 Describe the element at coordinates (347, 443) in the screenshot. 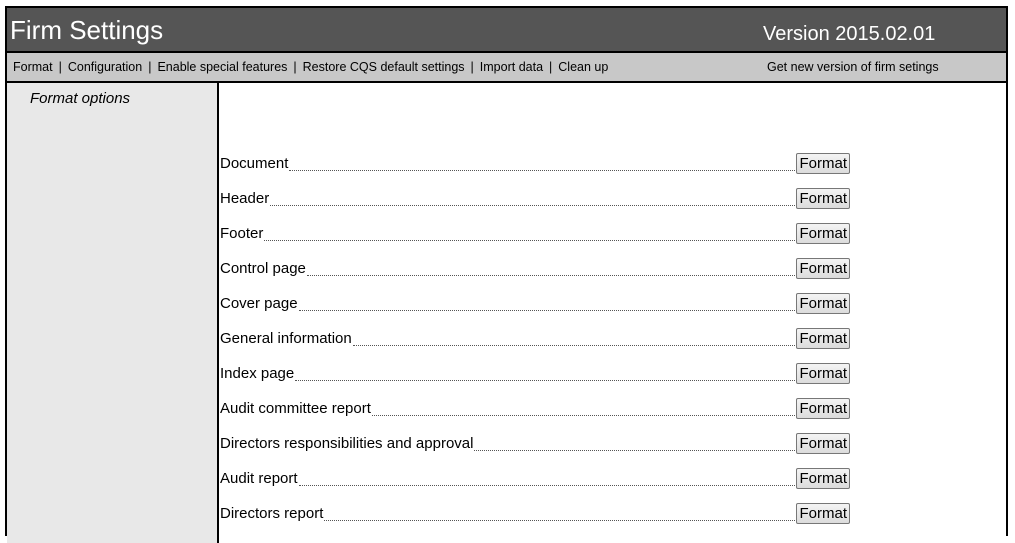

I see `row-label: Directors responsibilities and approval` at that location.